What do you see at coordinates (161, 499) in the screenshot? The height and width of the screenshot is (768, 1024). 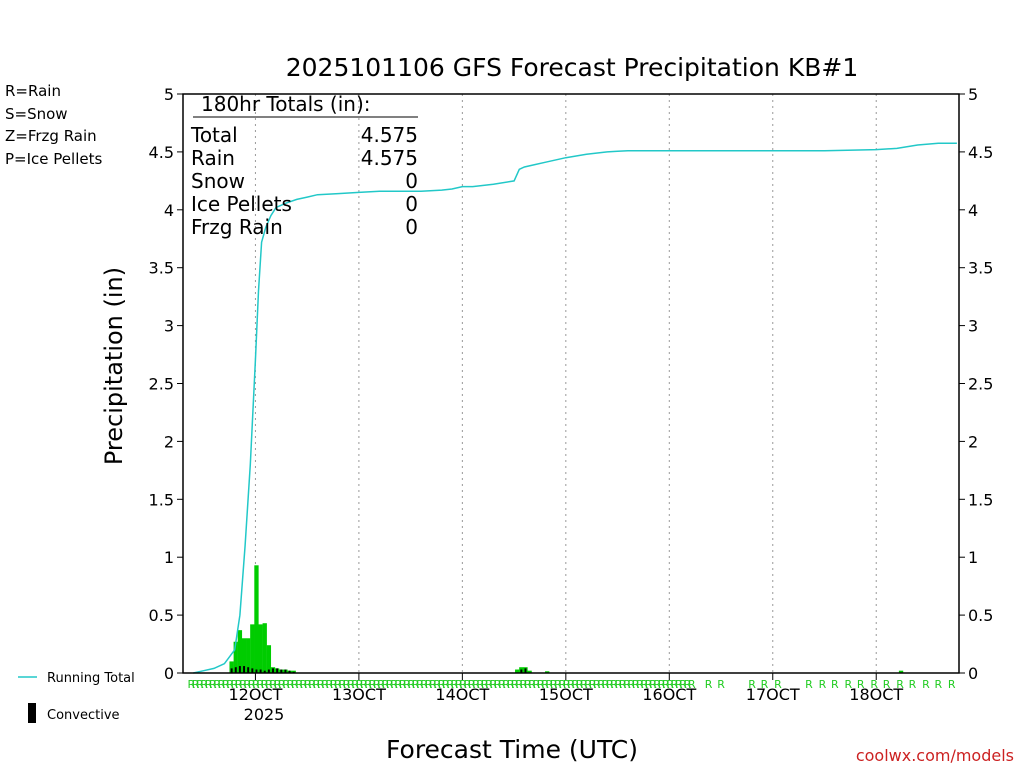 I see `y-tick-label-left: 1.5` at bounding box center [161, 499].